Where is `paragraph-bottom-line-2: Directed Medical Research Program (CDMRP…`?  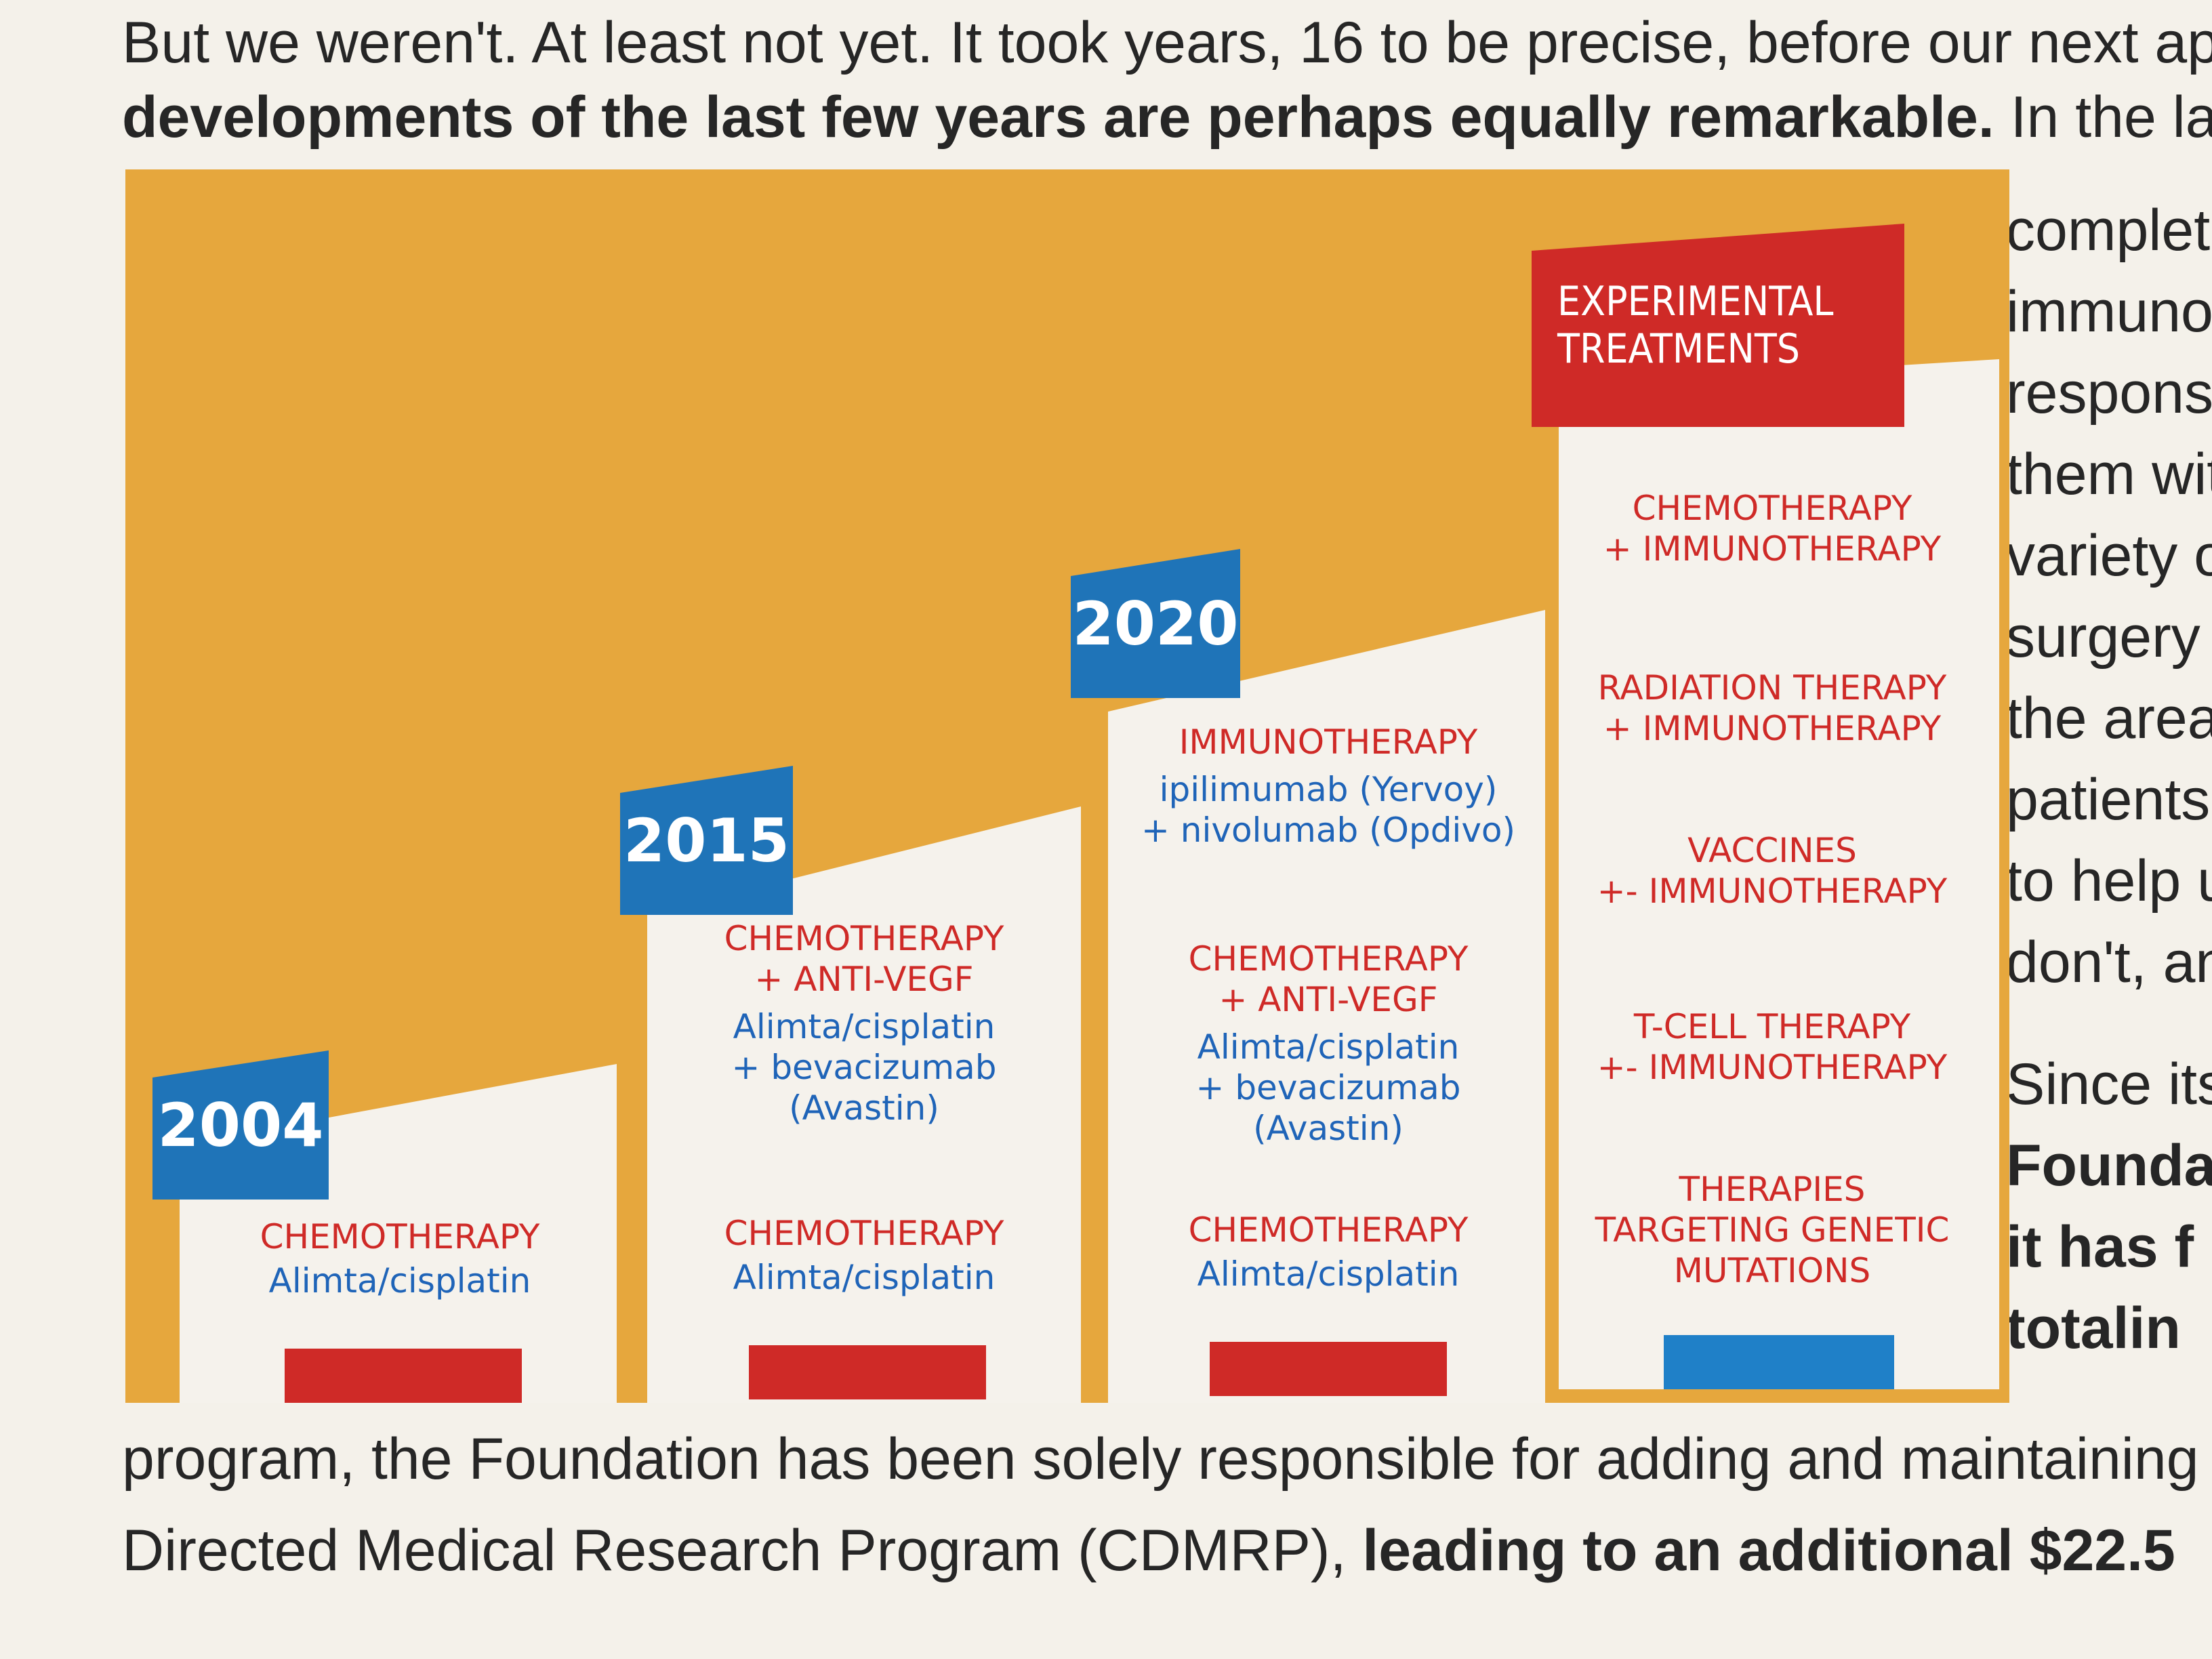
paragraph-bottom-line-2: Directed Medical Research Program (CDMRP… is located at coordinates (1148, 1551).